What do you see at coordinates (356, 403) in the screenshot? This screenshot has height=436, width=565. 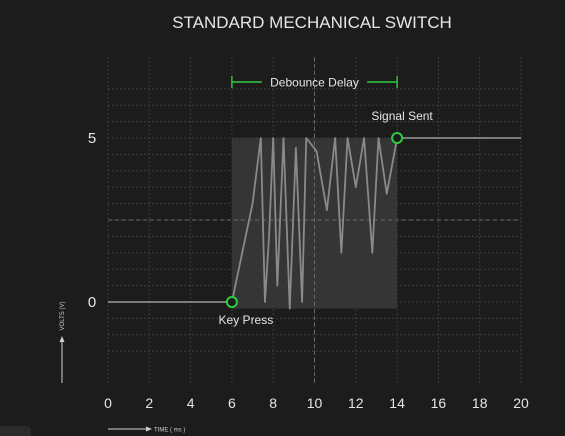 I see `x-tick-label: 12` at bounding box center [356, 403].